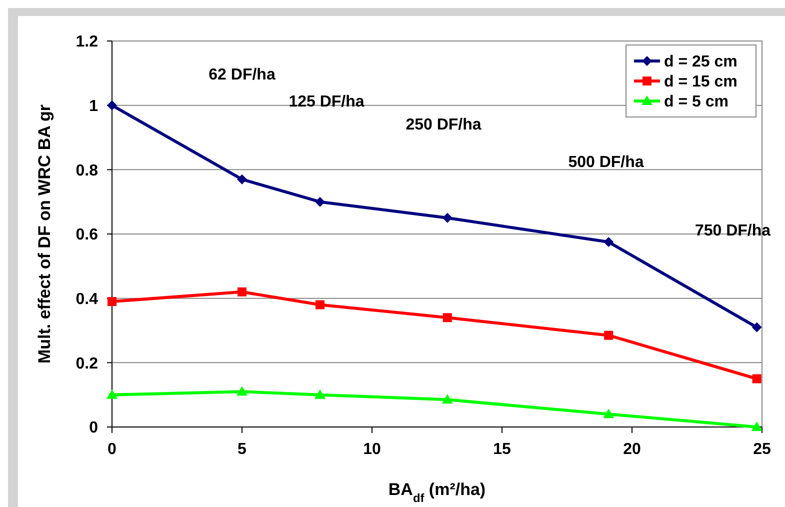 The height and width of the screenshot is (507, 785). Describe the element at coordinates (242, 449) in the screenshot. I see `x-tick-label: 5` at that location.